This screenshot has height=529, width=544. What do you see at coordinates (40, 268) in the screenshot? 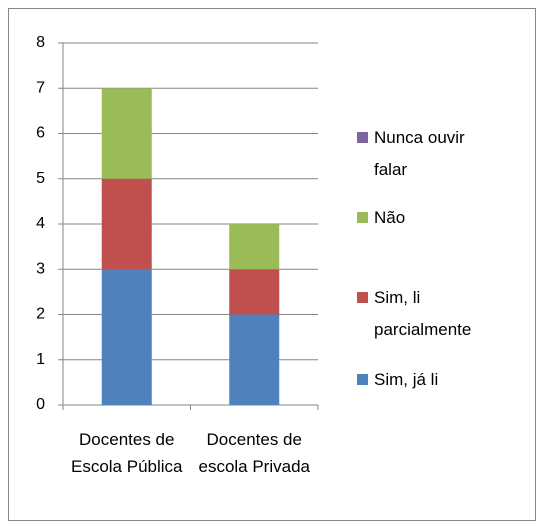
I see `y-tick-label: 3` at bounding box center [40, 268].